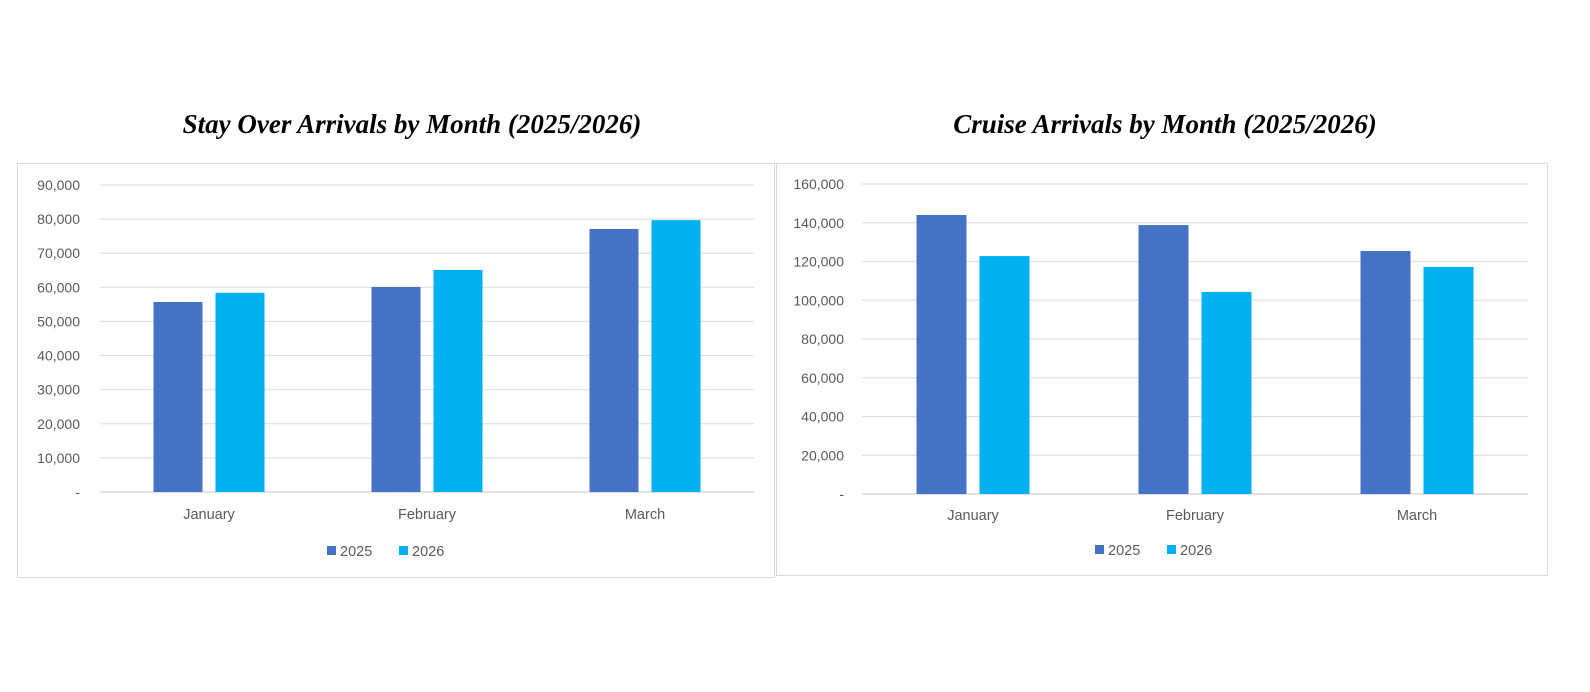 Image resolution: width=1590 pixels, height=692 pixels. Describe the element at coordinates (58, 458) in the screenshot. I see `y-tick-label: 10,000` at that location.